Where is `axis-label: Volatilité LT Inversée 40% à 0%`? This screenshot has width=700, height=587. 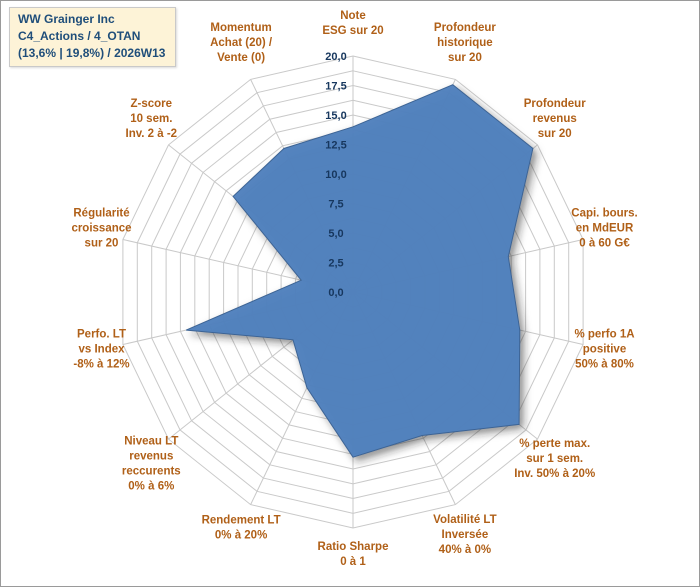
axis-label: Volatilité LT Inversée 40% à 0% is located at coordinates (464, 535).